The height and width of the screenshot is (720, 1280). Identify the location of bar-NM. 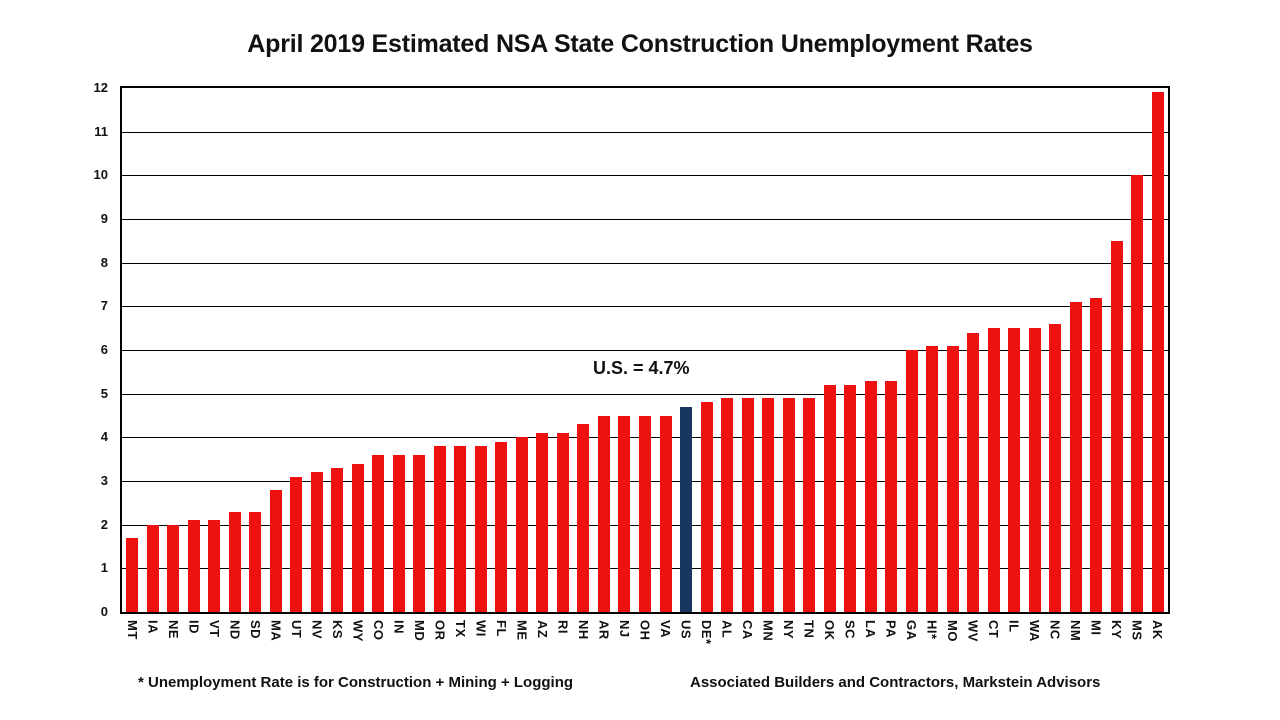
(1075, 456).